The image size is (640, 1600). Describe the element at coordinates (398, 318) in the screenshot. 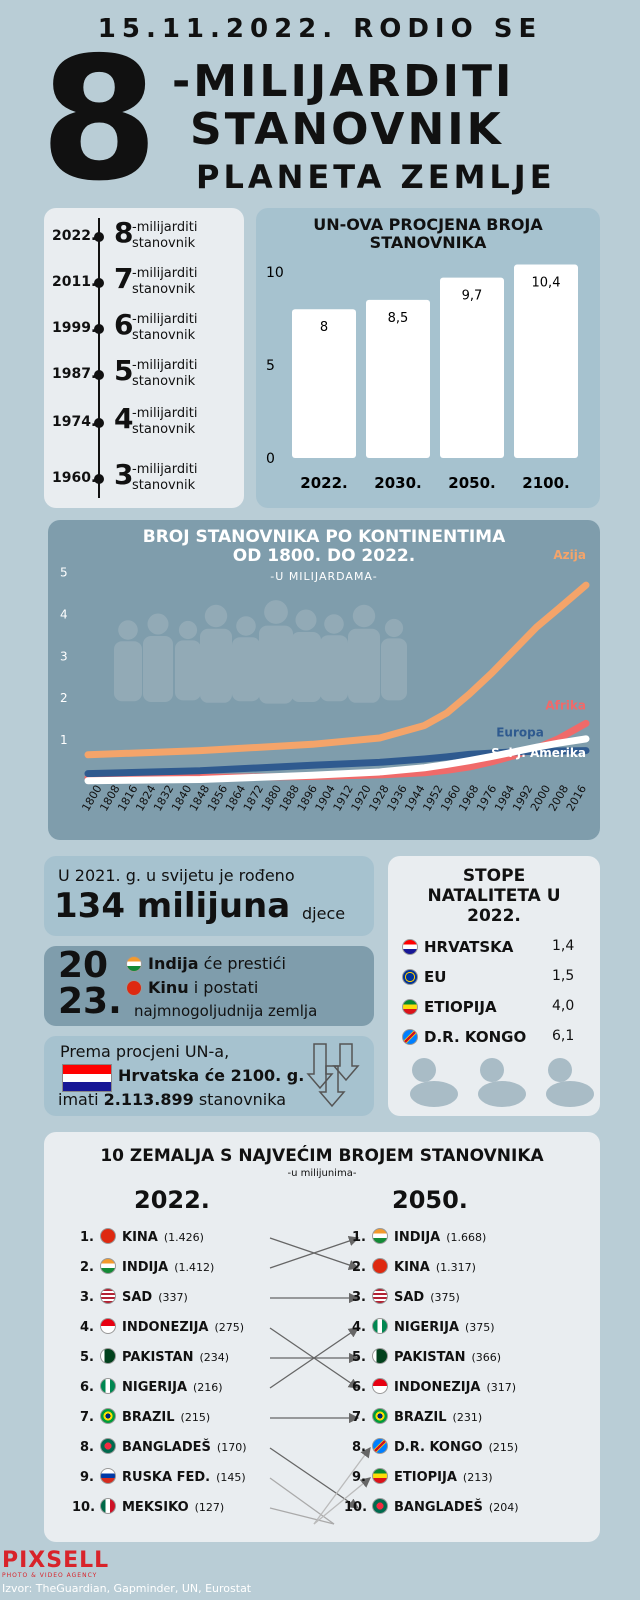

I see `bar-value-label: 8,5` at that location.